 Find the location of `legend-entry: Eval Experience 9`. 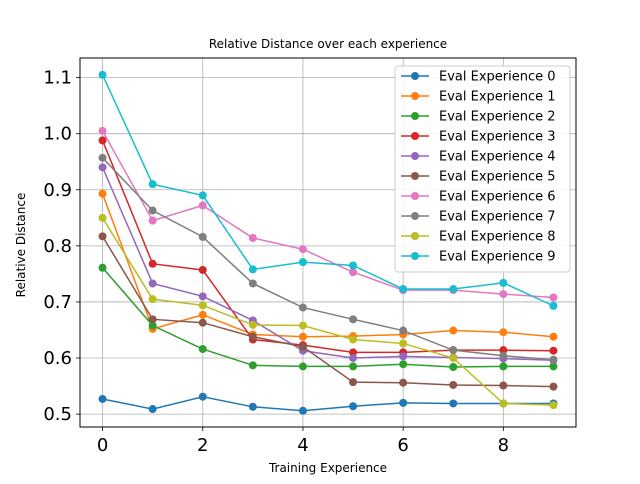

legend-entry: Eval Experience 9 is located at coordinates (478, 257).